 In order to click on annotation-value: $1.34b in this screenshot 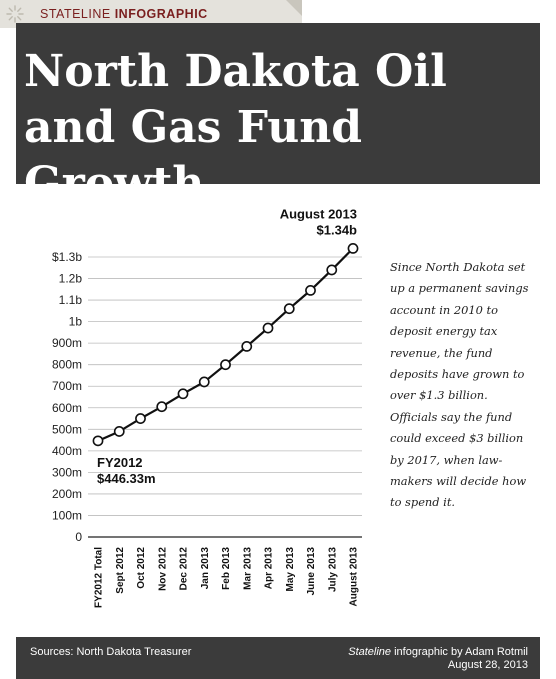, I will do `click(337, 229)`.